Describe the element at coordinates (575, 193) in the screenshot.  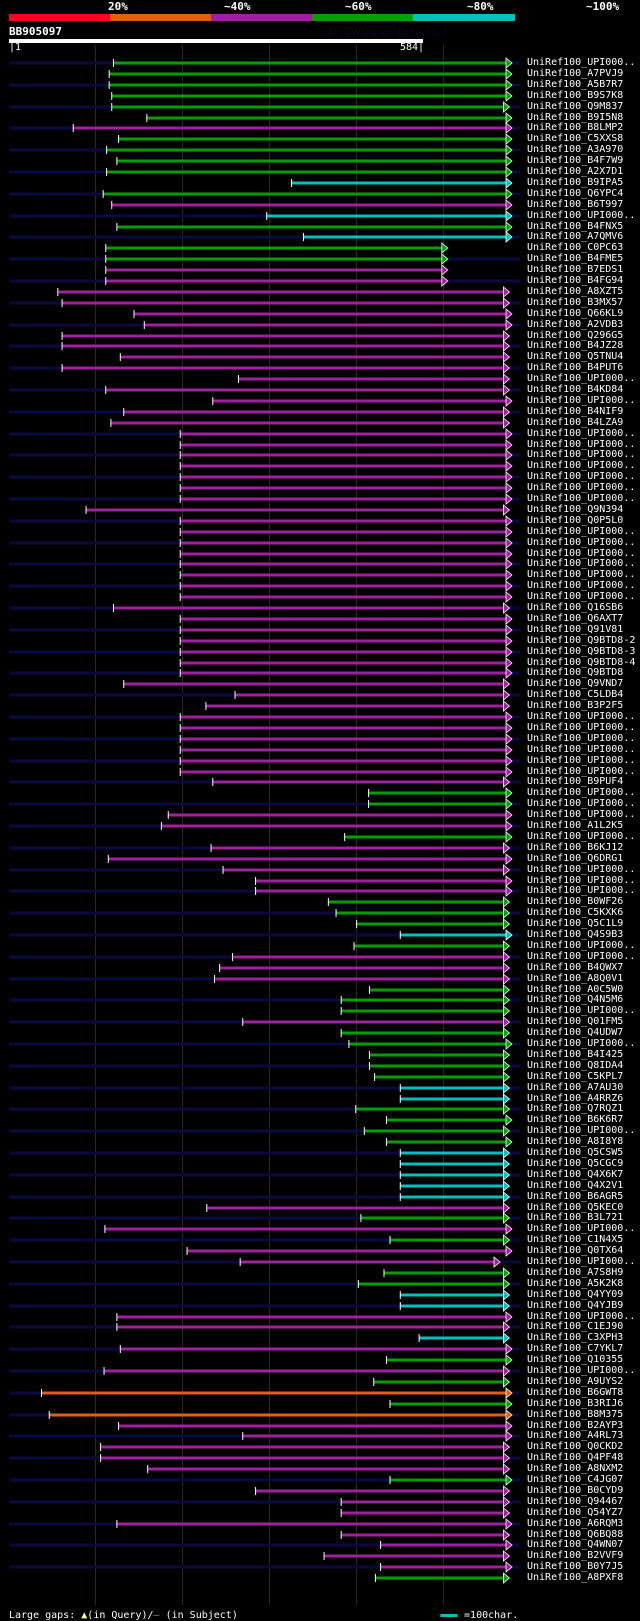
I see `hit-name-link: UniRef100_Q6YPC4` at that location.